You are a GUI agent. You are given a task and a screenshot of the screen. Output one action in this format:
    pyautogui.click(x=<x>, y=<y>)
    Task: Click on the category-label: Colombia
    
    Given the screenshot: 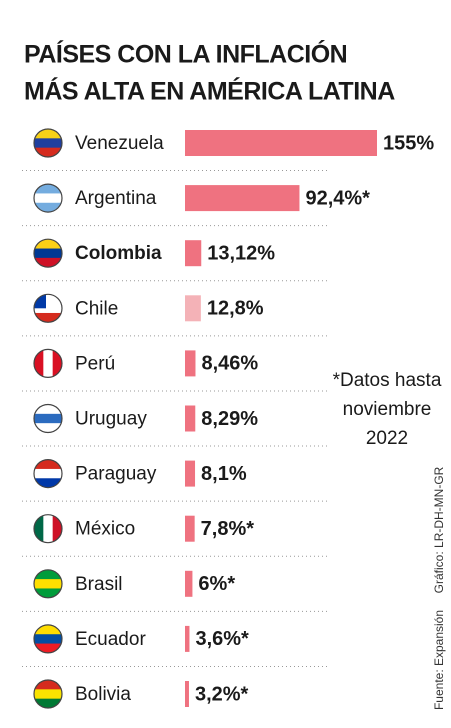 What is the action you would take?
    pyautogui.click(x=118, y=253)
    